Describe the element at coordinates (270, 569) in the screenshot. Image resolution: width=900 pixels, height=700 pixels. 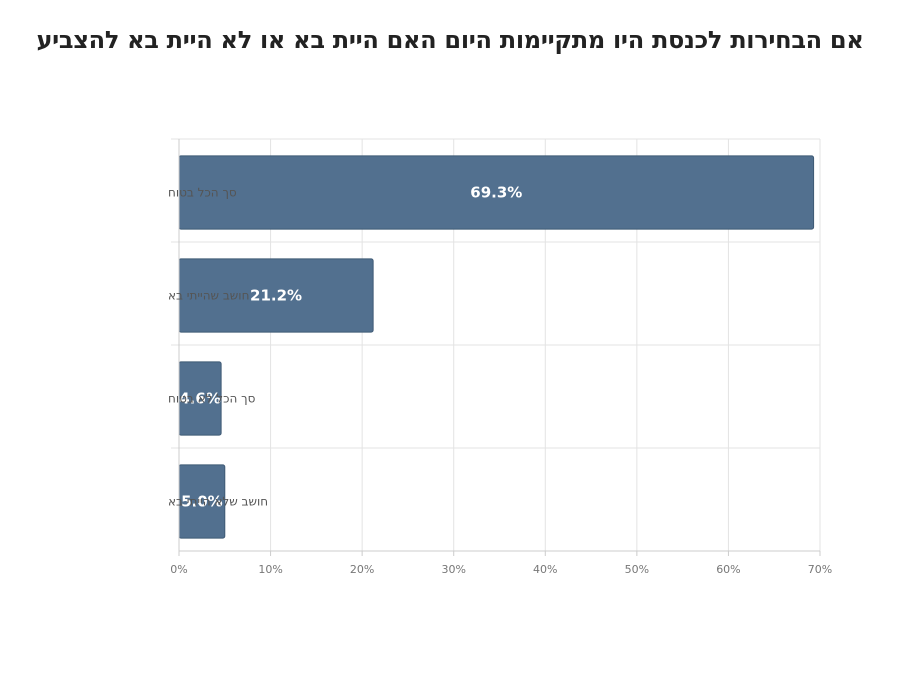
I see `x-tick-label: 10%` at that location.